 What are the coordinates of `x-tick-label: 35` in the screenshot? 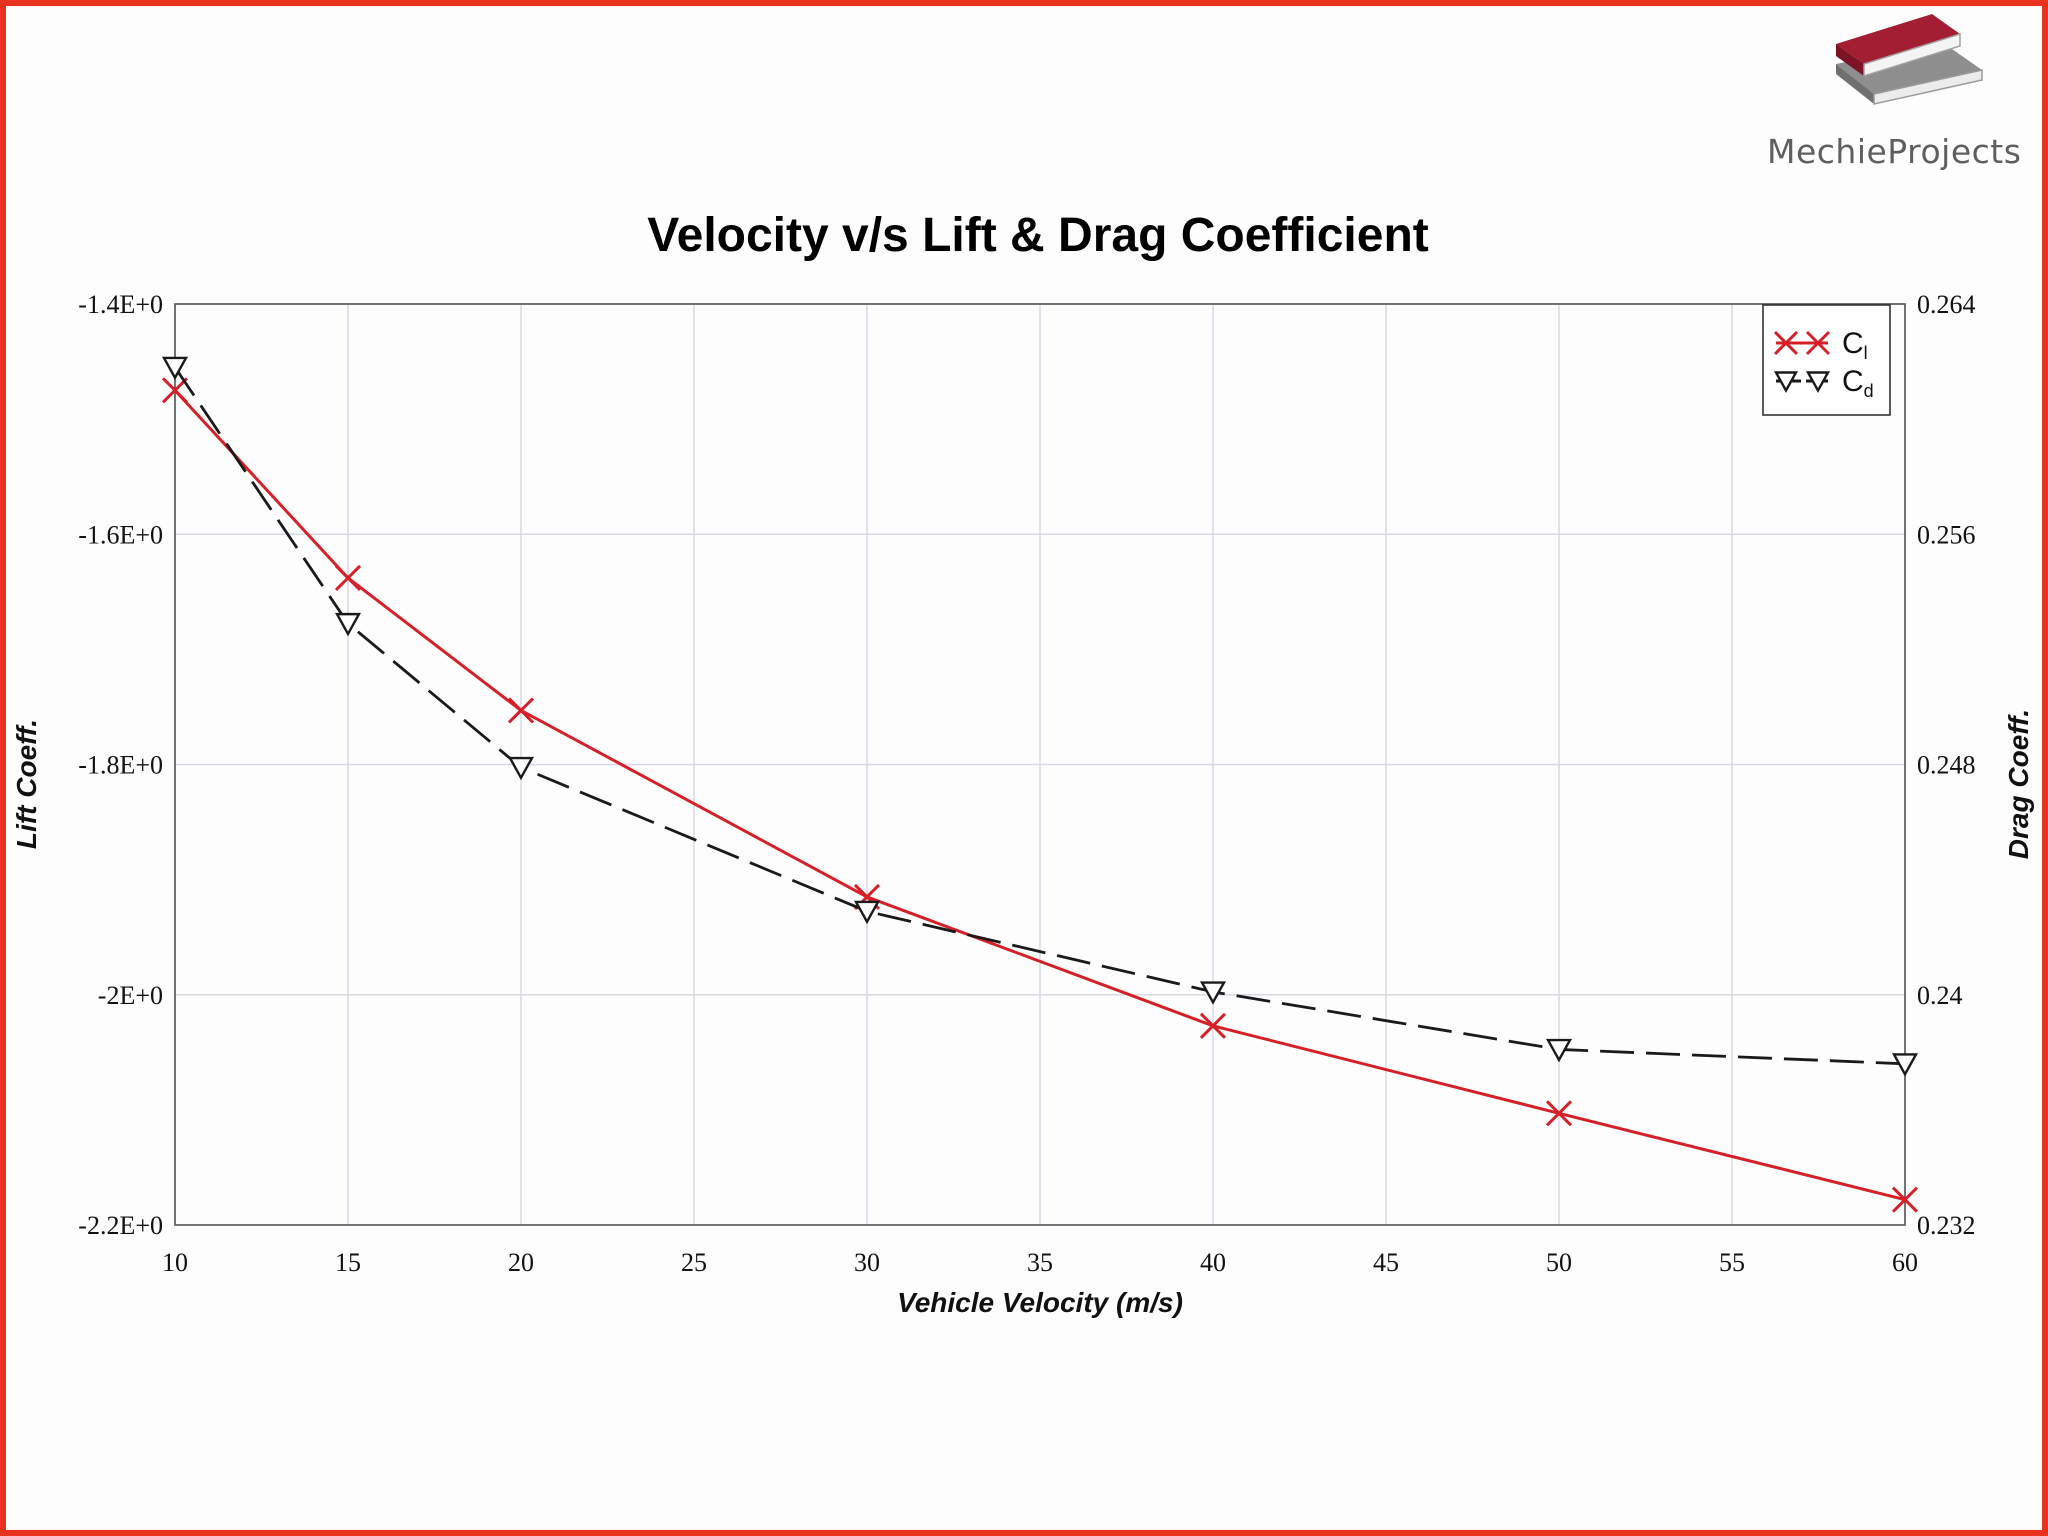 It's located at (1040, 1262).